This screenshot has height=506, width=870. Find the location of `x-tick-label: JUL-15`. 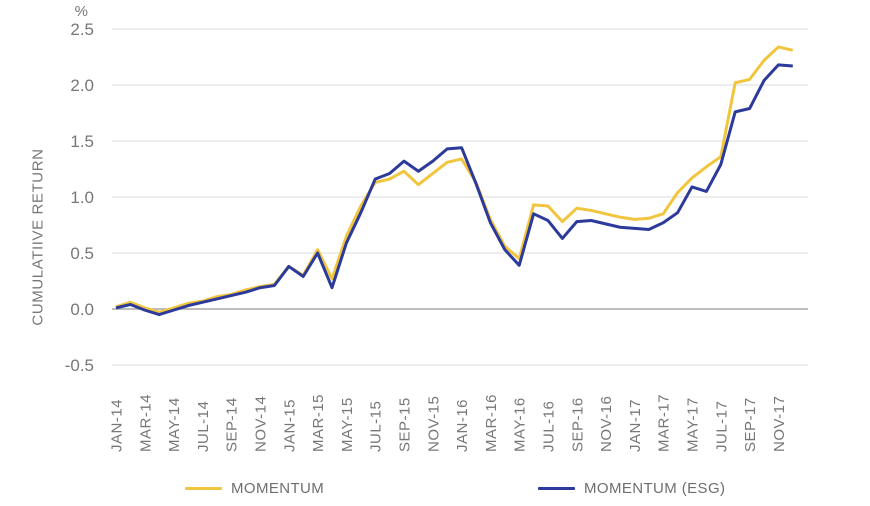

x-tick-label: JUL-15 is located at coordinates (376, 426).